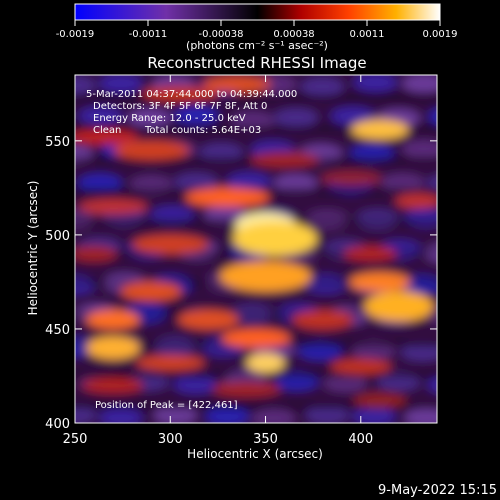 The width and height of the screenshot is (500, 500). What do you see at coordinates (257, 12) in the screenshot?
I see `colorbar` at bounding box center [257, 12].